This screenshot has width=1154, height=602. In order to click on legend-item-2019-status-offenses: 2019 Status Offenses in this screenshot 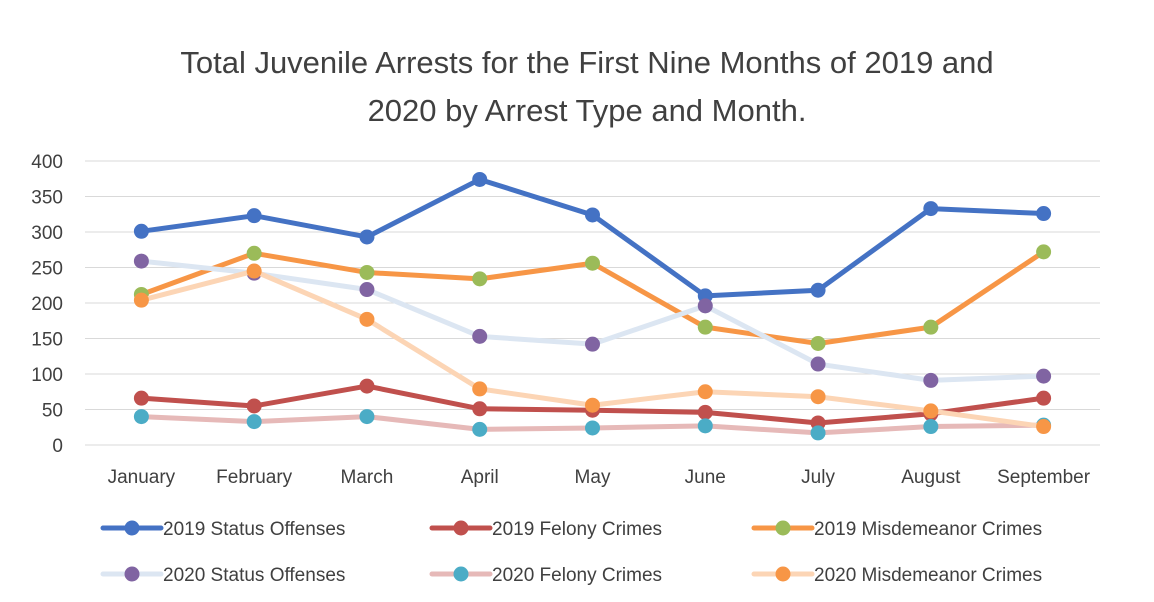, I will do `click(222, 529)`.